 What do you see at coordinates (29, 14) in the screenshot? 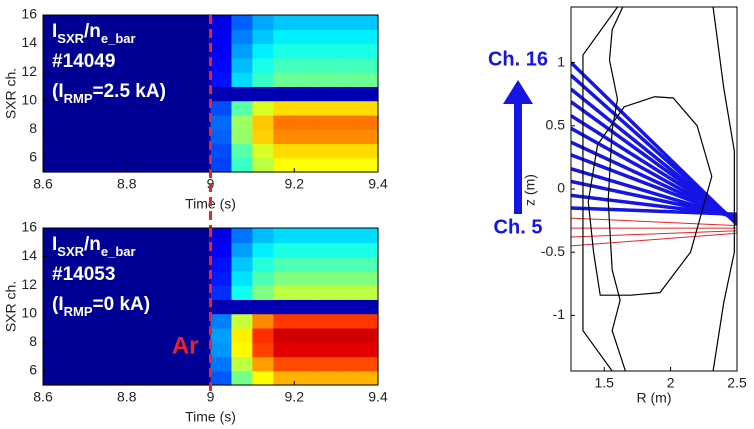
I see `y-tick-label: 16` at bounding box center [29, 14].